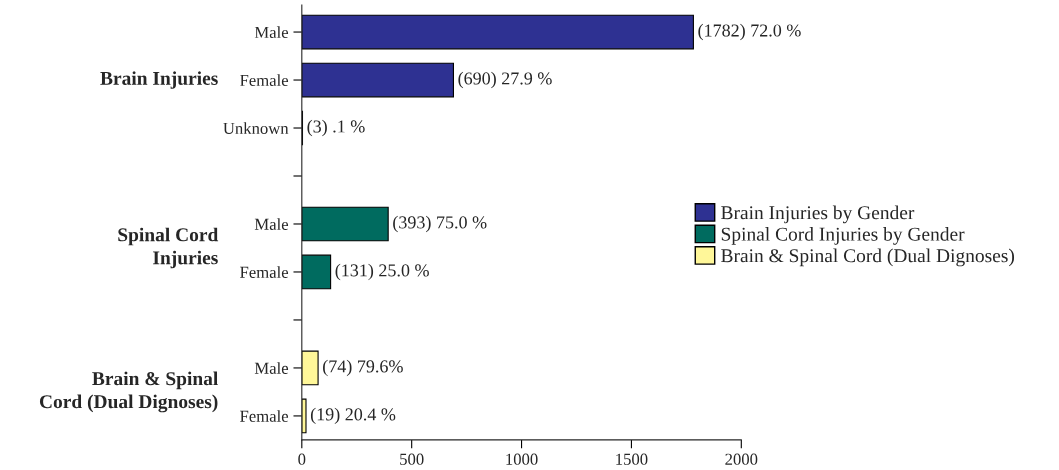  I want to click on x-tick-label: 500, so click(412, 459).